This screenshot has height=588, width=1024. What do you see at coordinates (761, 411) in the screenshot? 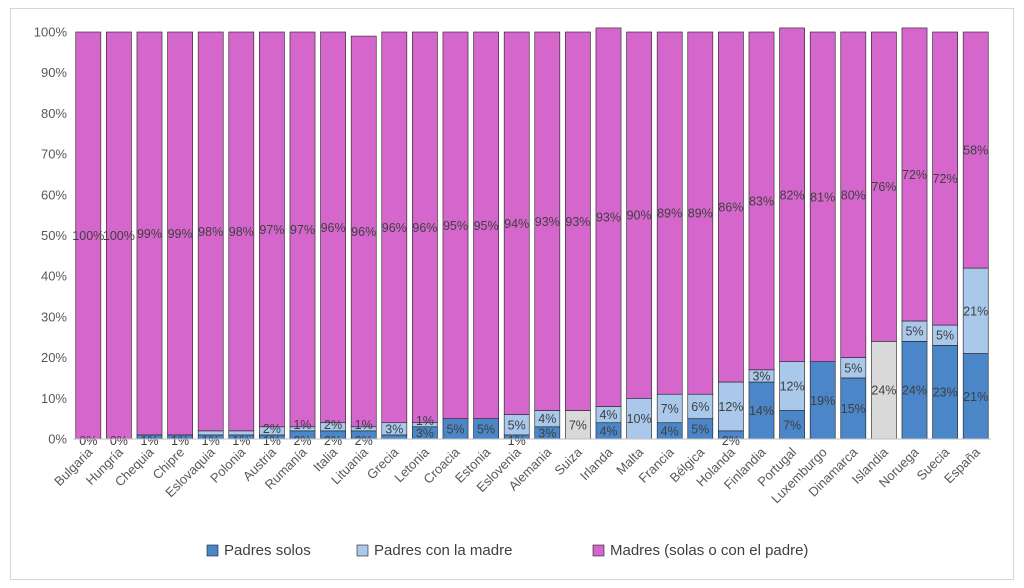
I see `data-label: 14%` at bounding box center [761, 411].